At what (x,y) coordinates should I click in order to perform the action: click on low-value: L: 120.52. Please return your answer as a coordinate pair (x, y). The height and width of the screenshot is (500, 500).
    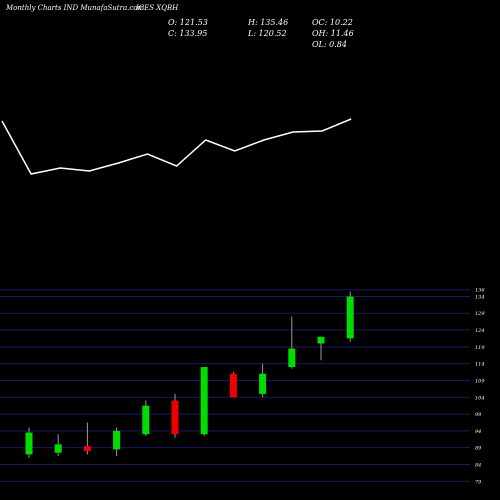
    Looking at the image, I should click on (267, 33).